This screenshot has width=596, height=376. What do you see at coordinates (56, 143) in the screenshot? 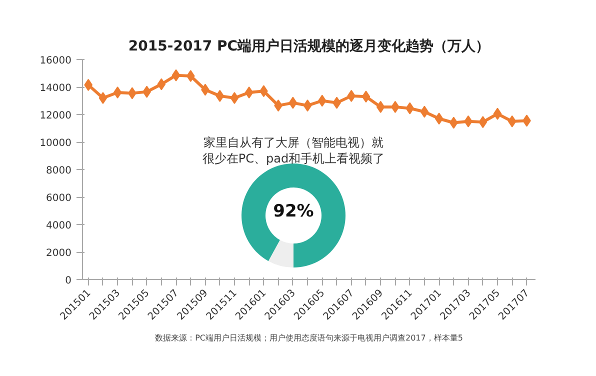
I see `y-tick-label: 10000` at bounding box center [56, 143].